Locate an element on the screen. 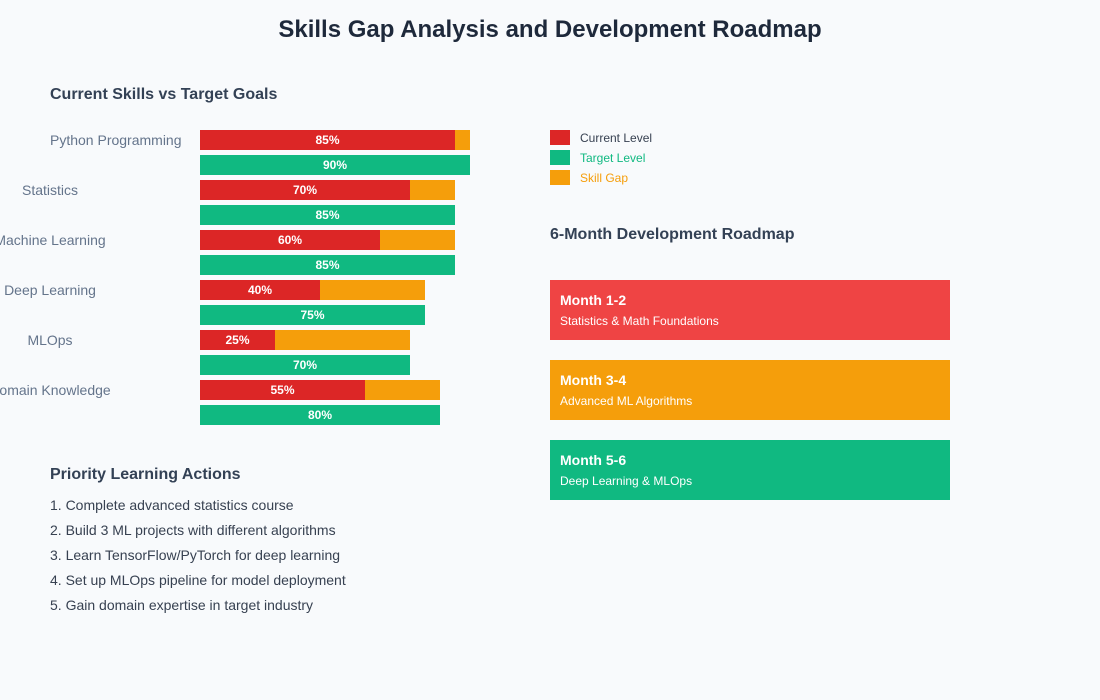  roadmap-desc: Deep Learning & MLOps is located at coordinates (626, 481).